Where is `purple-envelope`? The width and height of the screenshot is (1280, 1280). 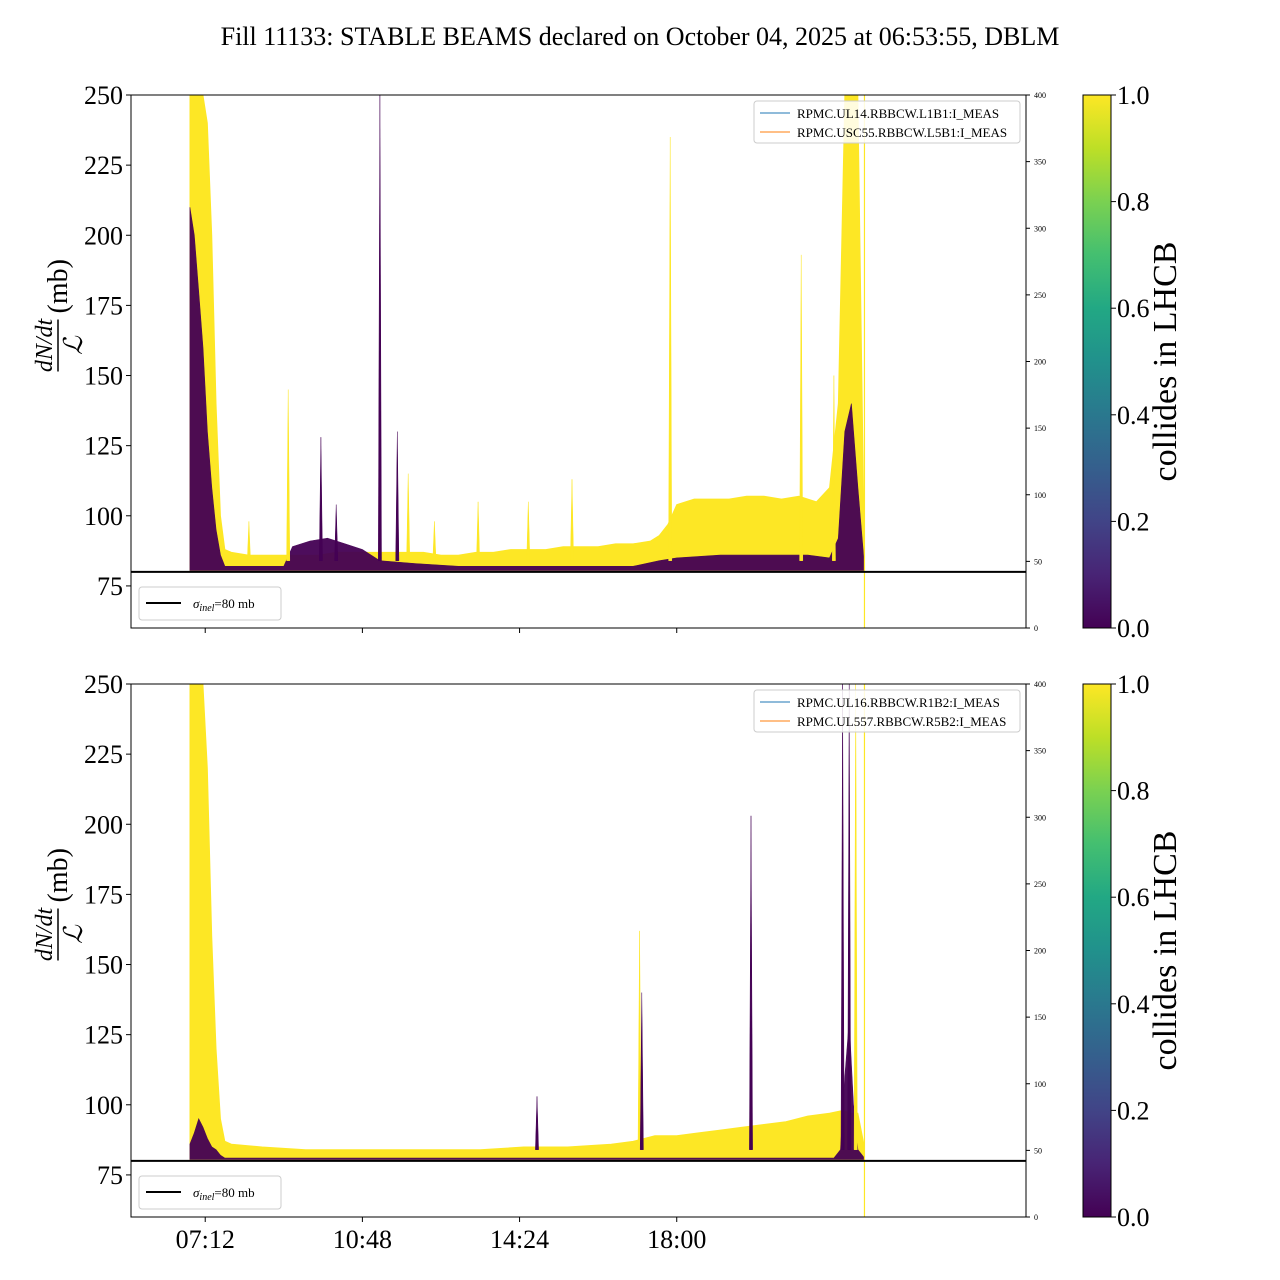 purple-envelope is located at coordinates (527, 1090).